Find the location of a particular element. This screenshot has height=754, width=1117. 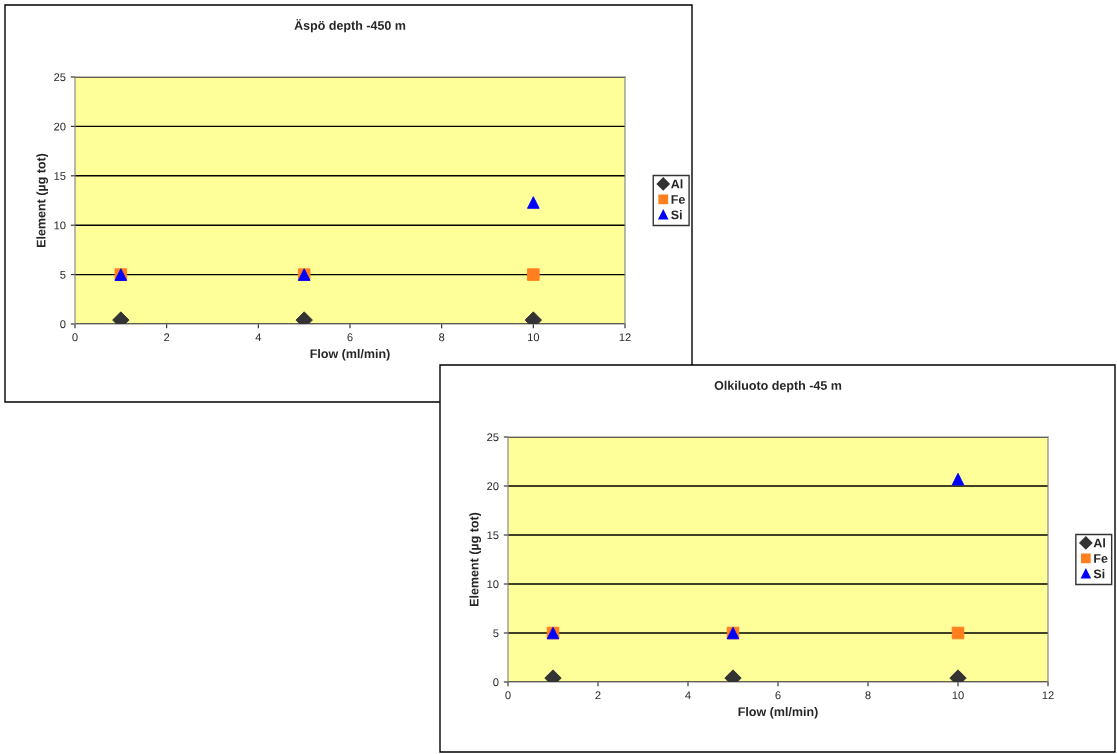

chart-title: Olkiluoto depth -45 m is located at coordinates (778, 386).